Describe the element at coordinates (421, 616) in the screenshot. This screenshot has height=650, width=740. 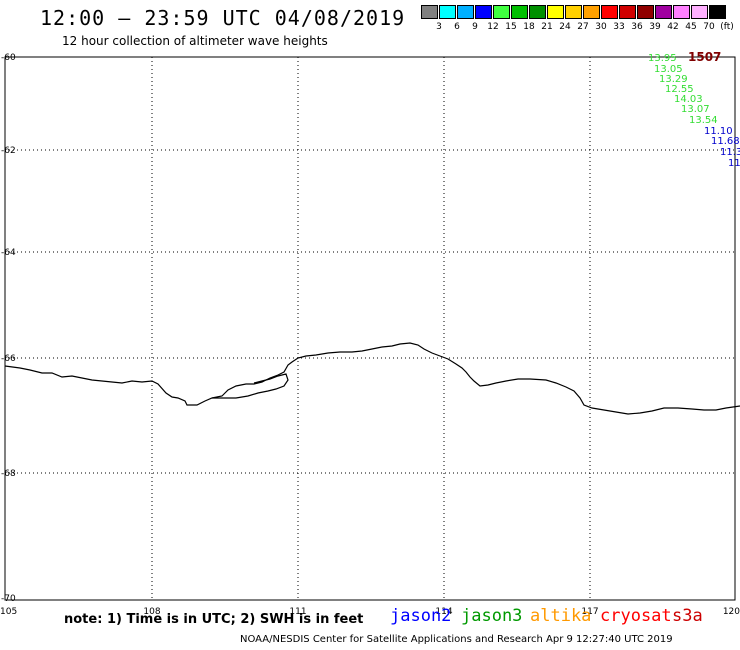
I see `satellite-name: jason2` at that location.